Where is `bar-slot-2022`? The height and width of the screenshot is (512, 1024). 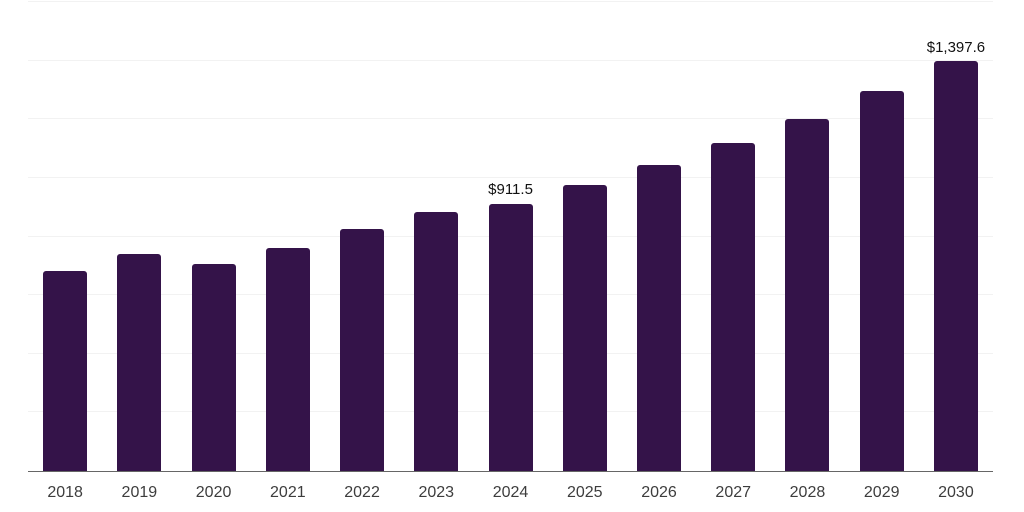
bar-slot-2022 is located at coordinates (362, 236).